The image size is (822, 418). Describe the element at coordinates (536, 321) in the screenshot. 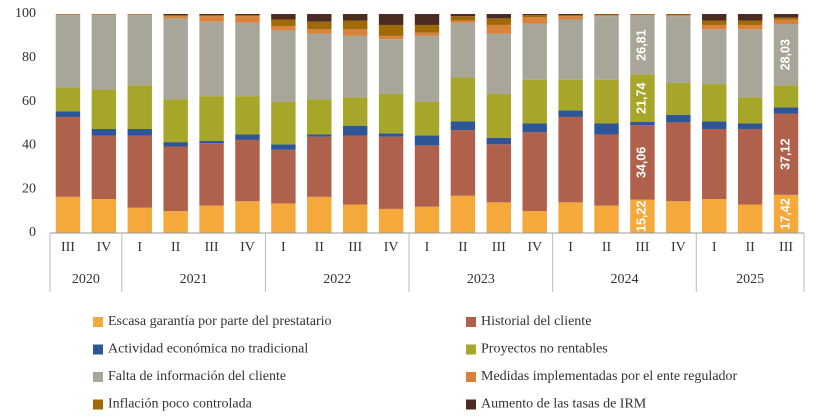

I see `legend-label: Historial del cliente` at that location.